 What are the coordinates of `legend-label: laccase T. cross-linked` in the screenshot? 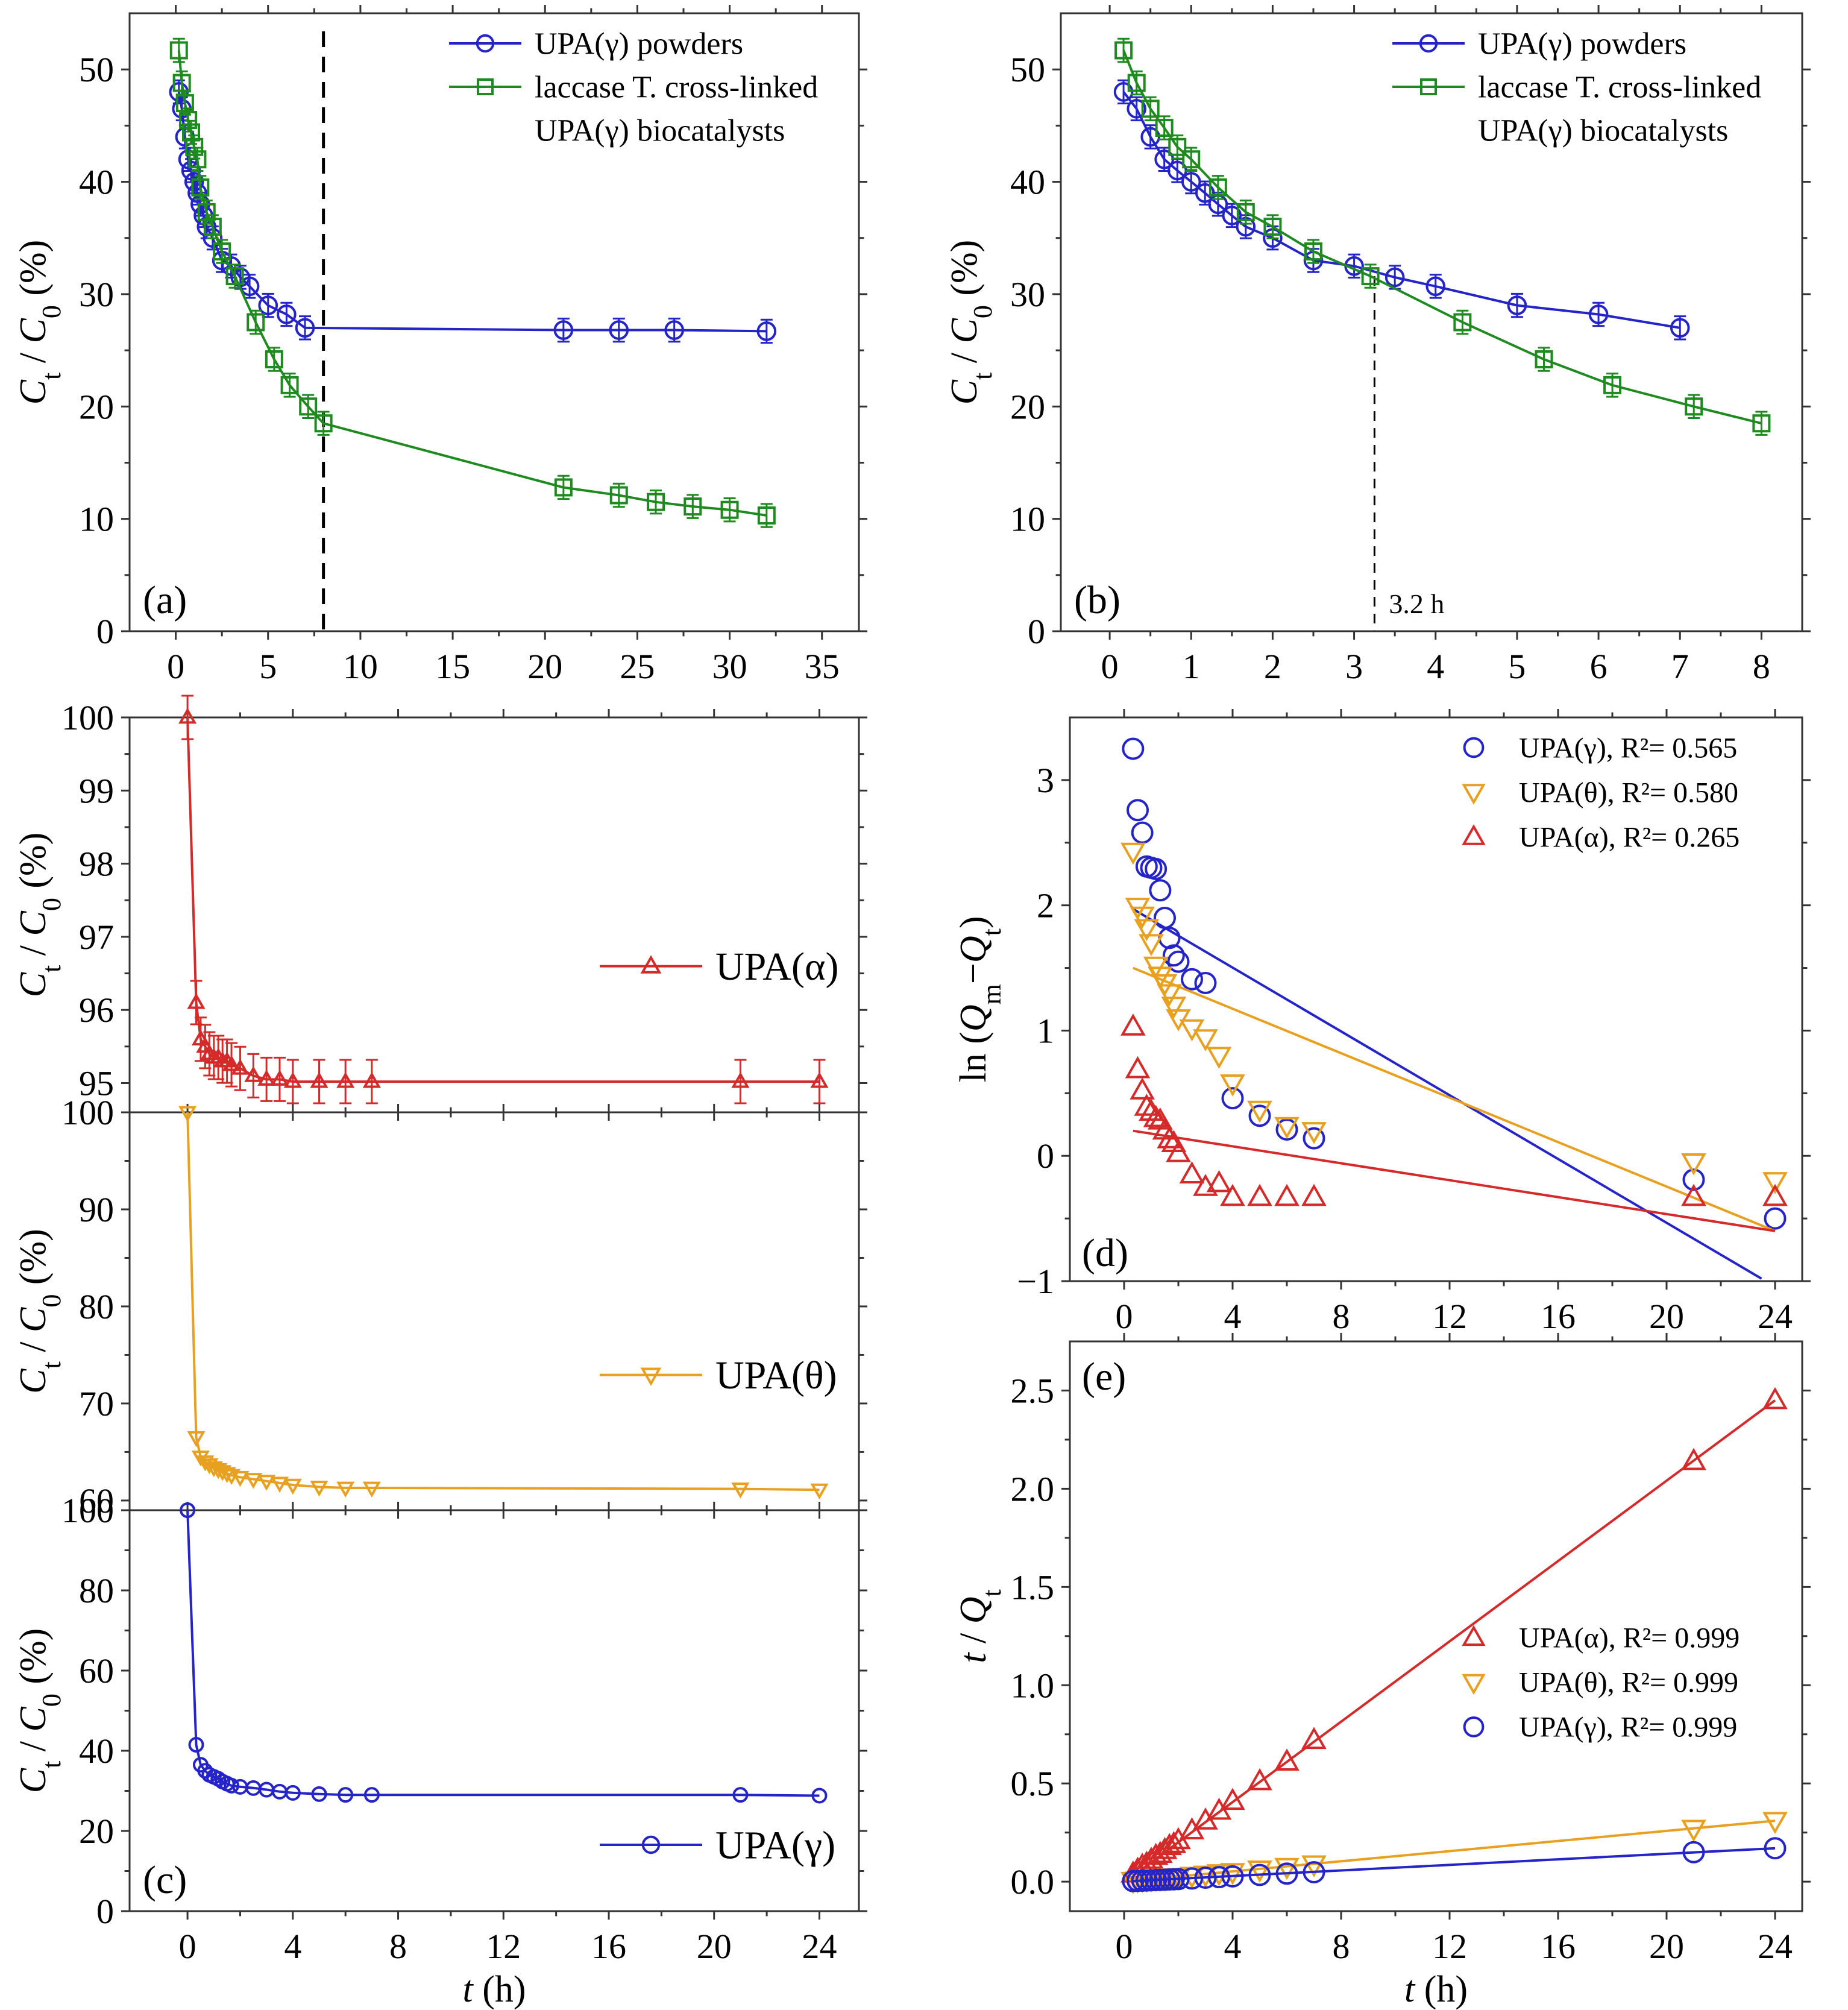 It's located at (676, 88).